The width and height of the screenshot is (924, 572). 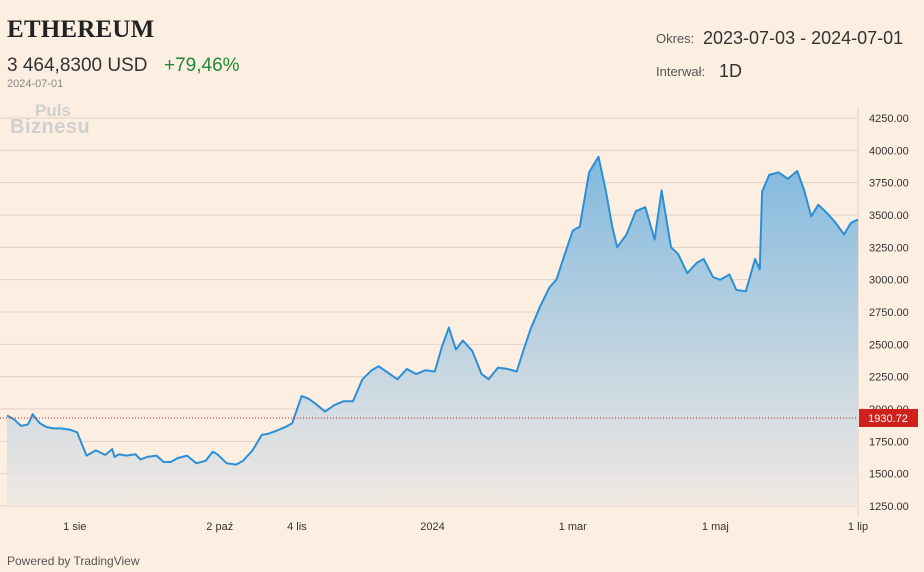 What do you see at coordinates (681, 71) in the screenshot?
I see `interval-label: Interwał:` at bounding box center [681, 71].